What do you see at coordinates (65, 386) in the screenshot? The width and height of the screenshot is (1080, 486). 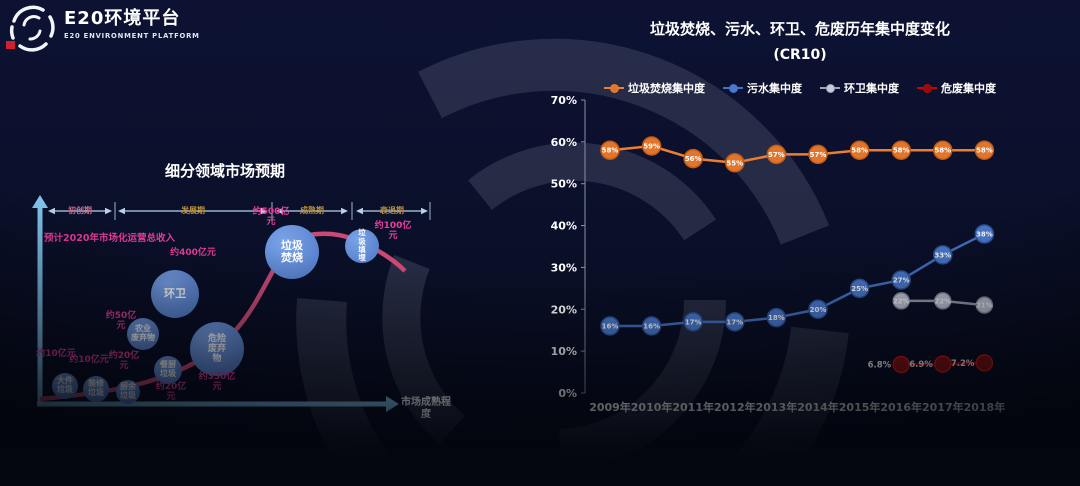 I see `bubble-大件垃圾: 大件 垃圾` at bounding box center [65, 386].